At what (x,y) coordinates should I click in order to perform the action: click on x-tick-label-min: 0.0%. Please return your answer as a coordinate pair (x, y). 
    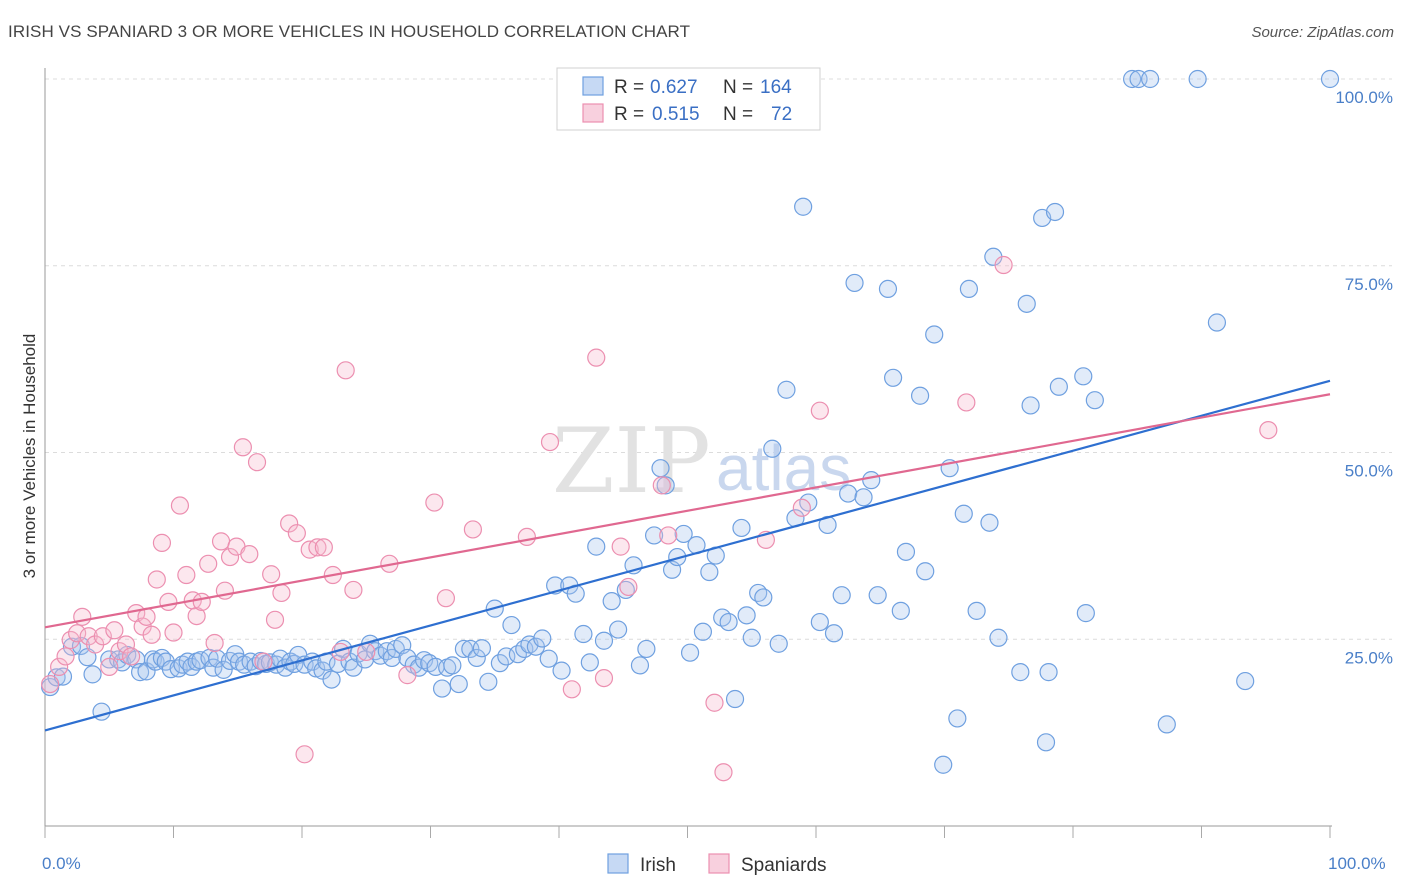
    Looking at the image, I should click on (61, 863).